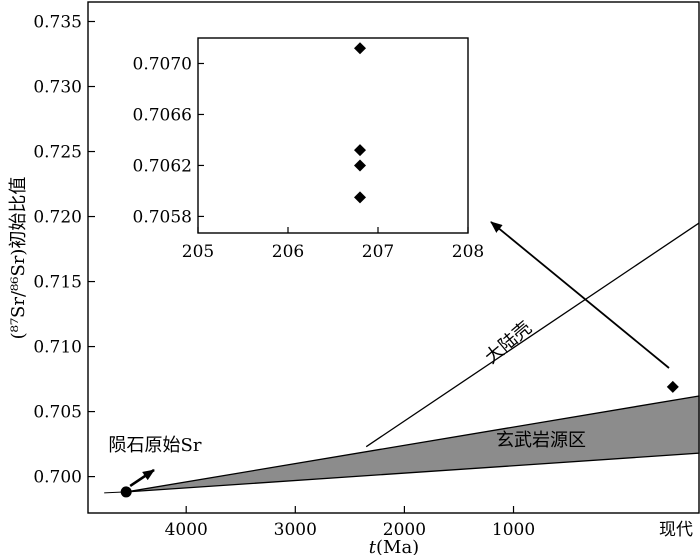 The image size is (700, 555). I want to click on y-tick-label: 0.730, so click(57, 88).